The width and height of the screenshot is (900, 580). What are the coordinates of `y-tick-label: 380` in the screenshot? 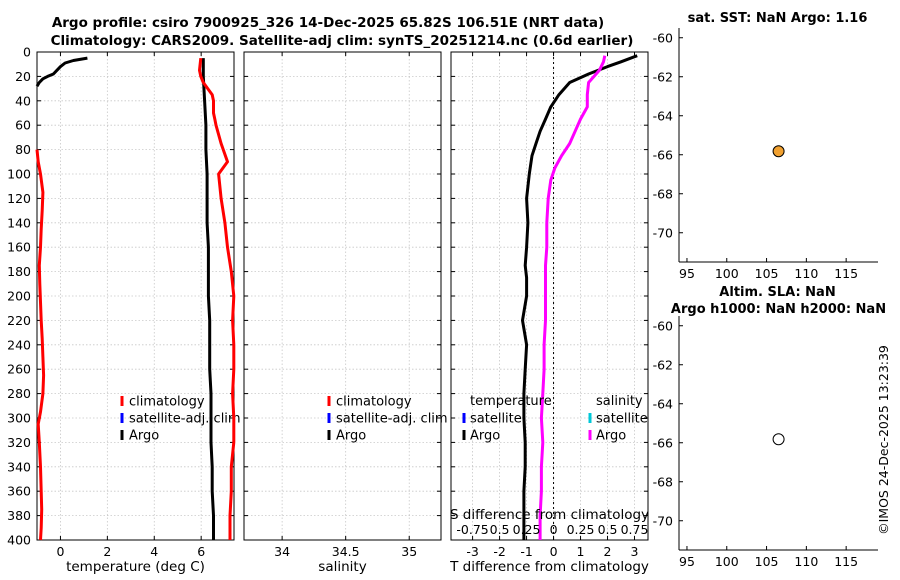 It's located at (19, 515).